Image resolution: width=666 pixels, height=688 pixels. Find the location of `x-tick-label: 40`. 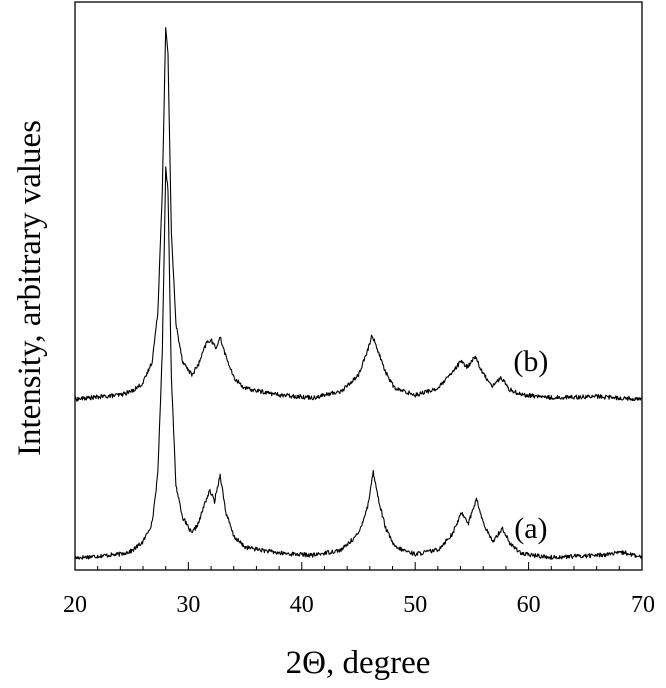

x-tick-label: 40 is located at coordinates (302, 605).